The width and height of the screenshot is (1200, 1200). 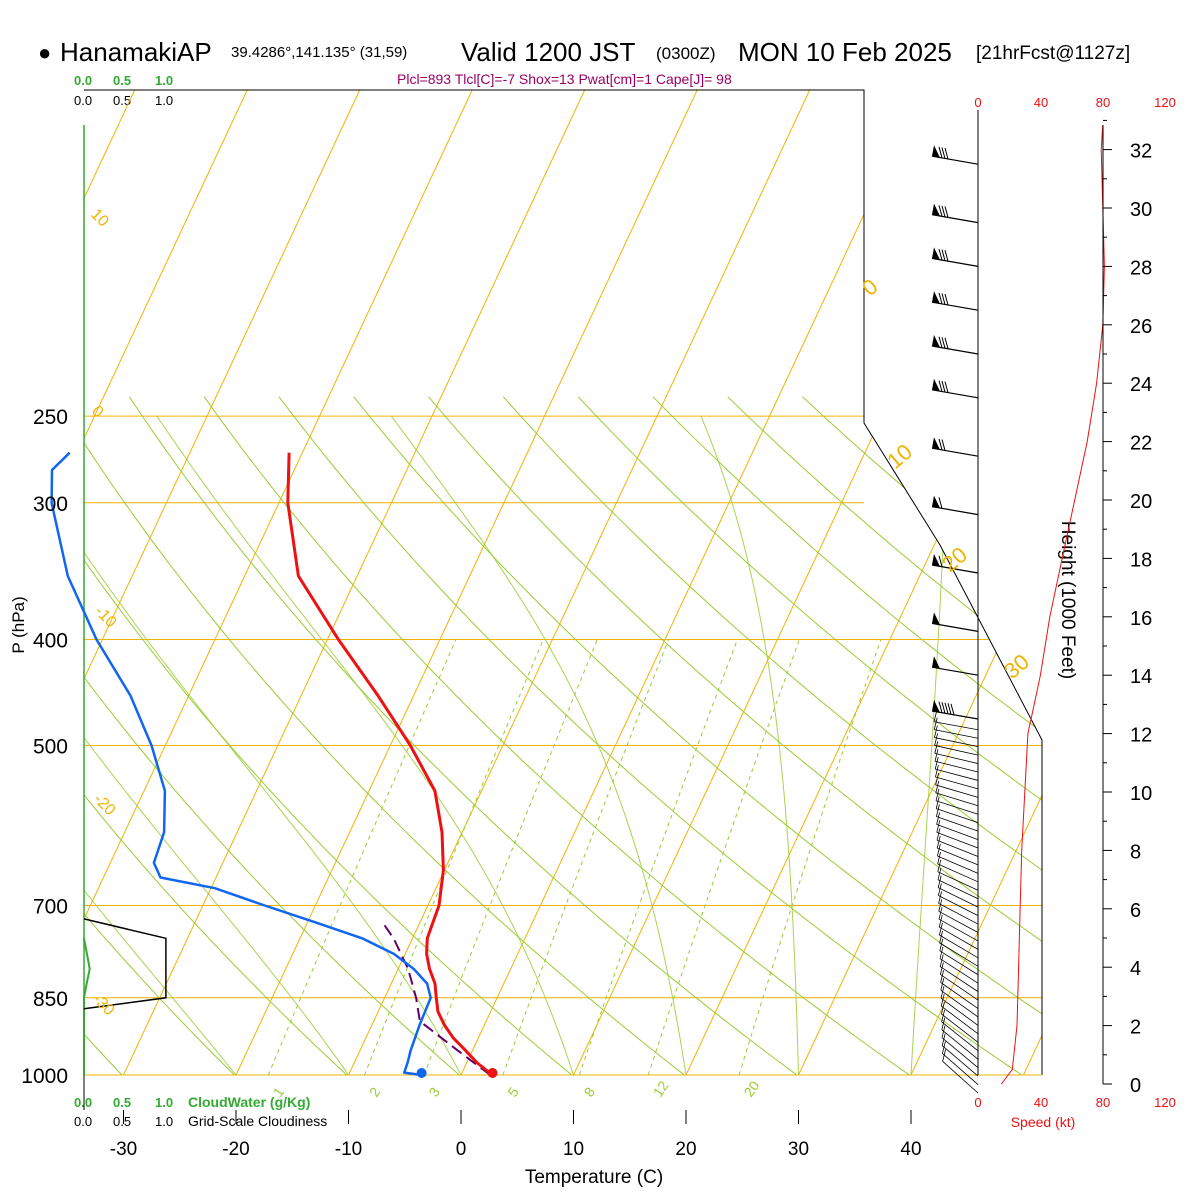 What do you see at coordinates (319, 52) in the screenshot?
I see `station-coords: 39.4286°,141.135° (31,59)` at bounding box center [319, 52].